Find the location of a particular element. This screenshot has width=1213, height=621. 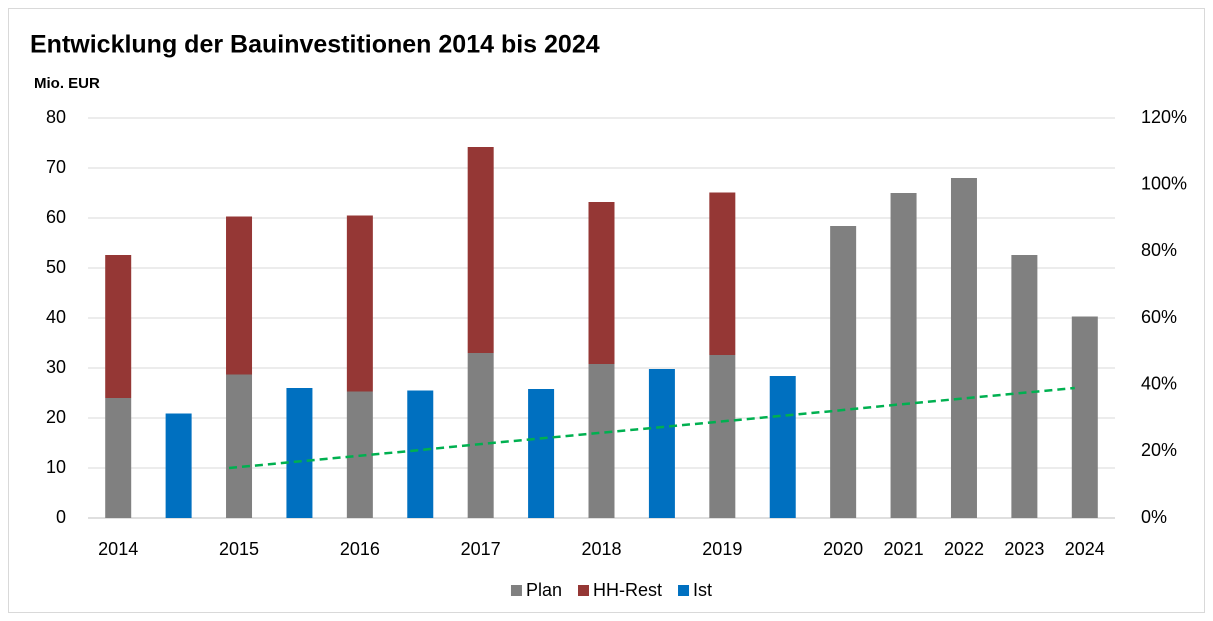

y2-tick-label: 100% is located at coordinates (1164, 183).